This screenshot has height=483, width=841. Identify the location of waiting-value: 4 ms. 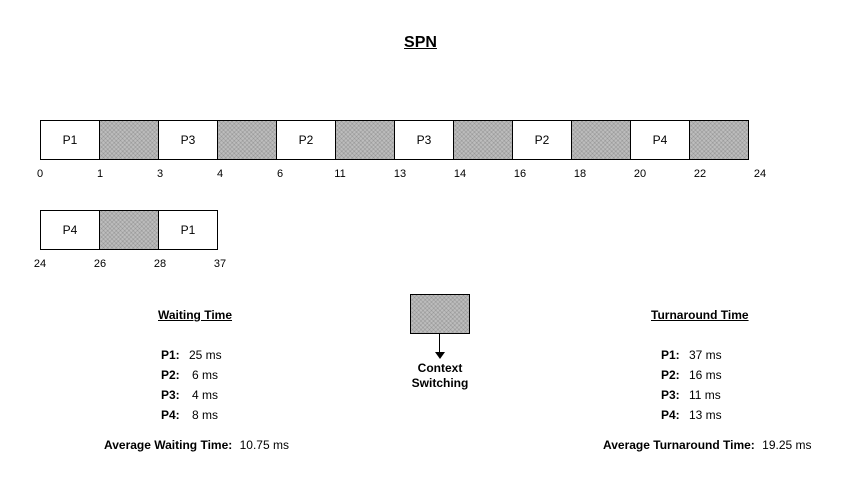
(205, 395).